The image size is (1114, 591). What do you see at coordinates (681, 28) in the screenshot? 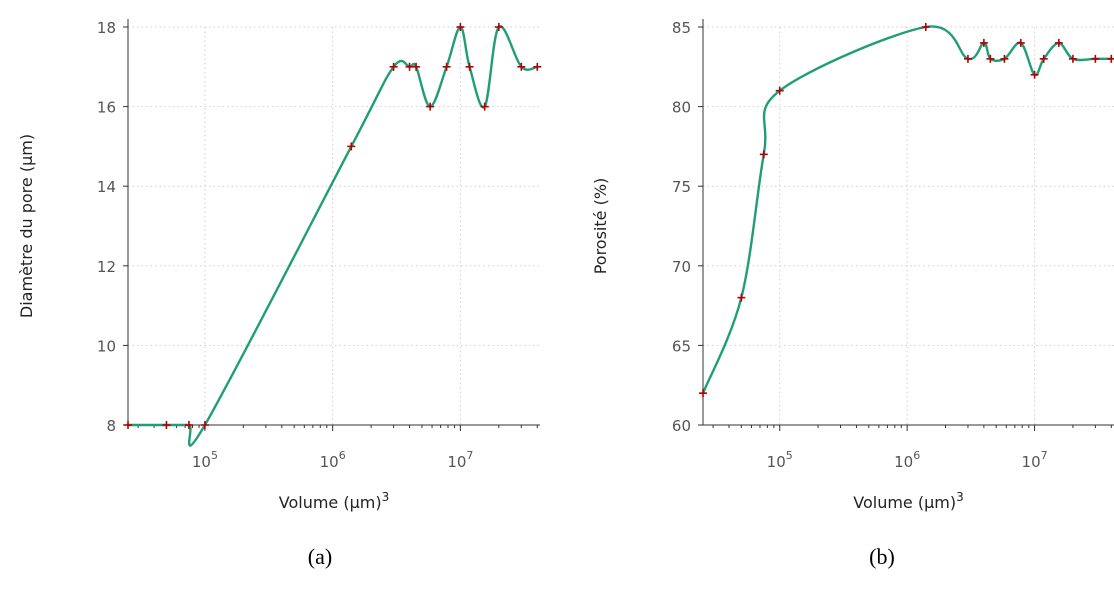
I see `y-tick-label: 85` at bounding box center [681, 28].